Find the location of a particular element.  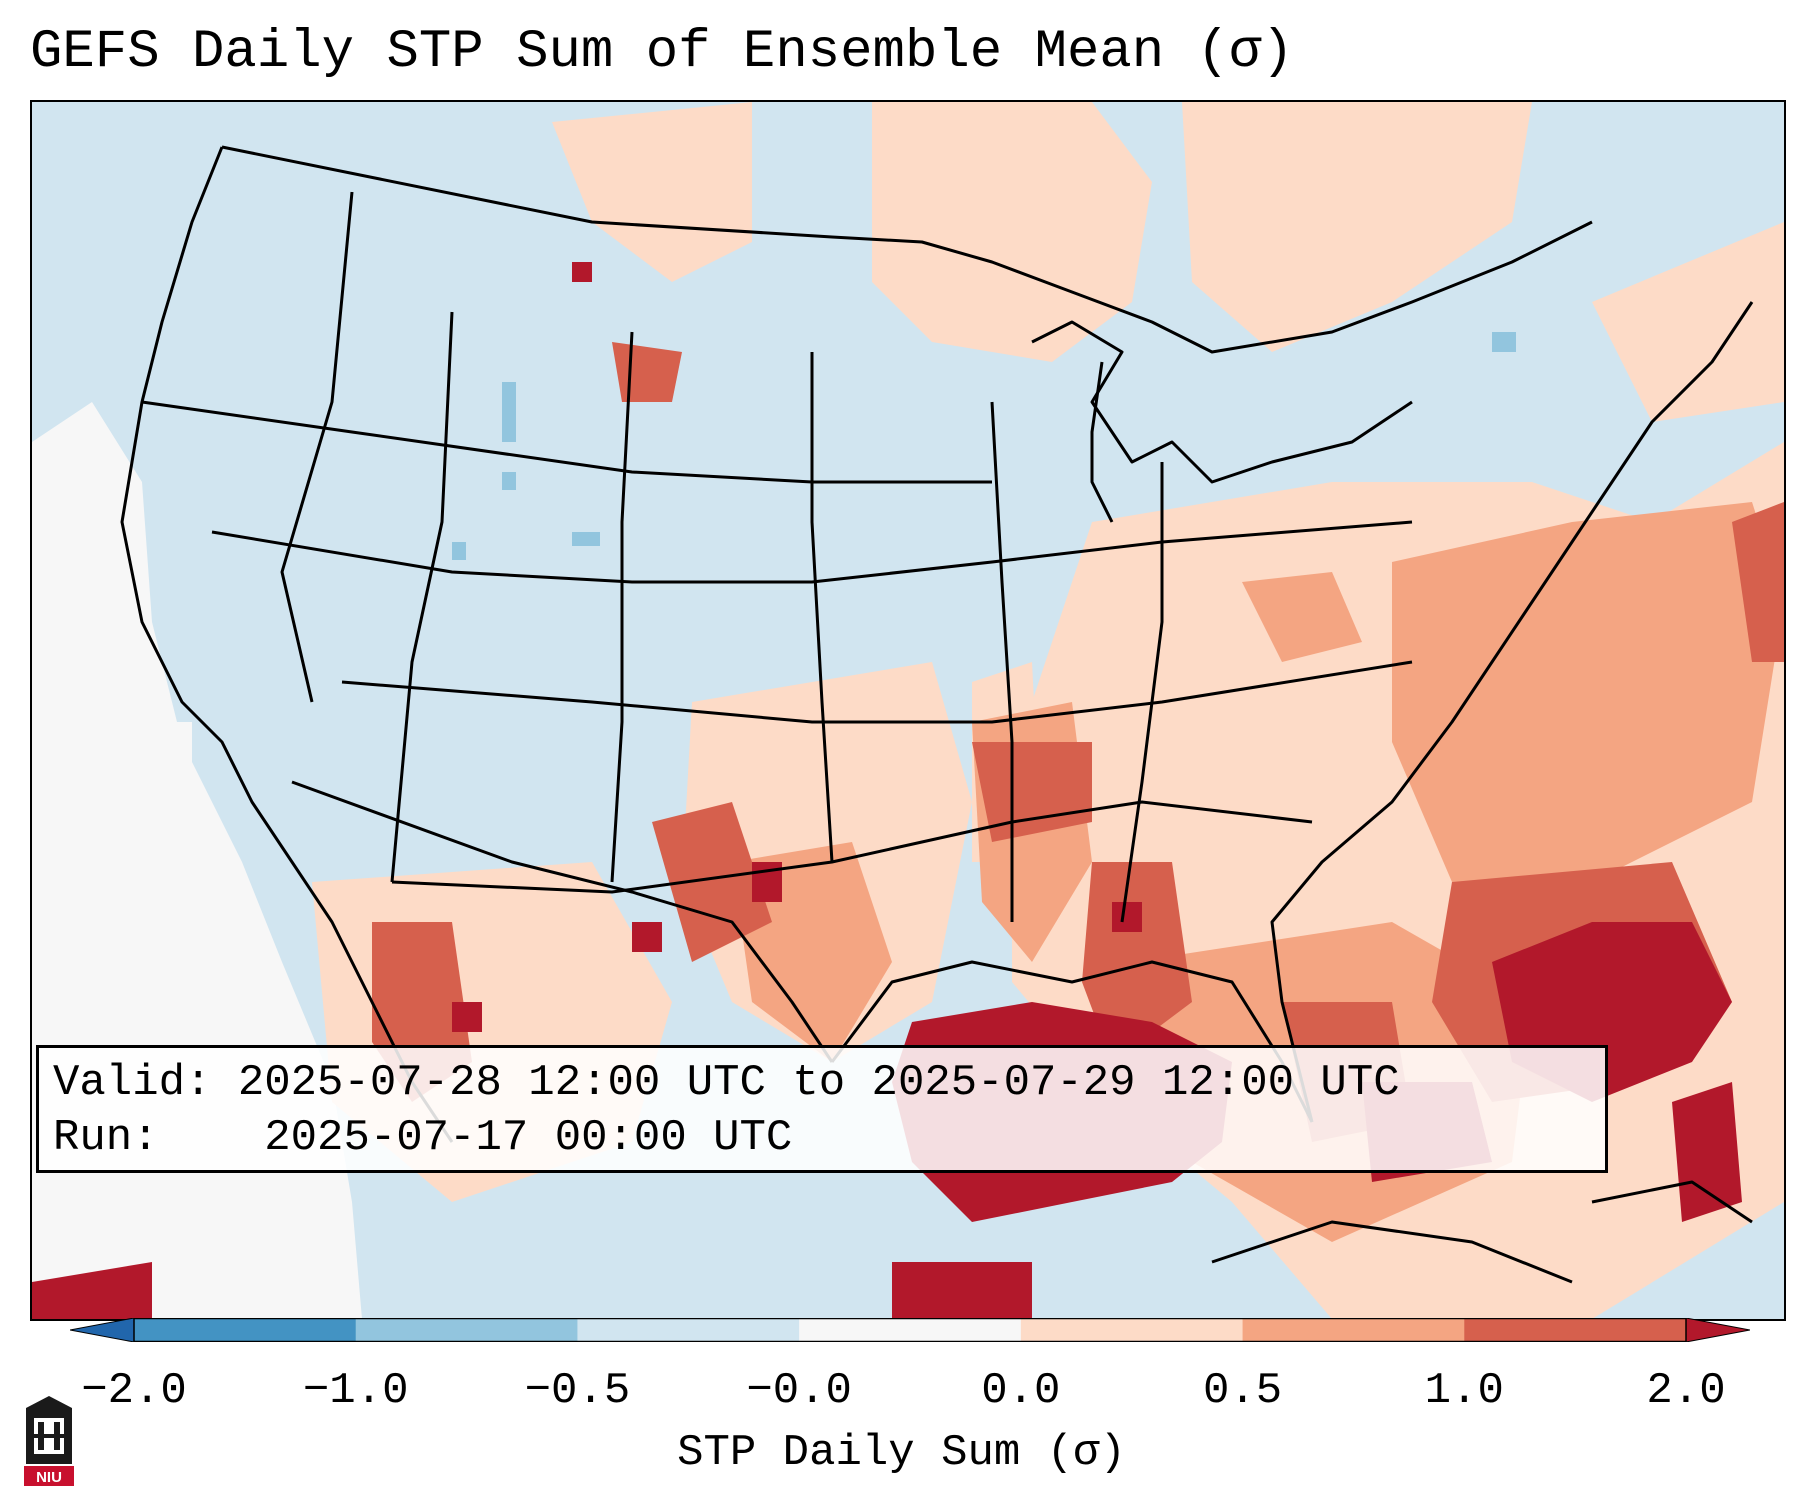

colorbar-tick-label: 1.0 is located at coordinates (1464, 1391).